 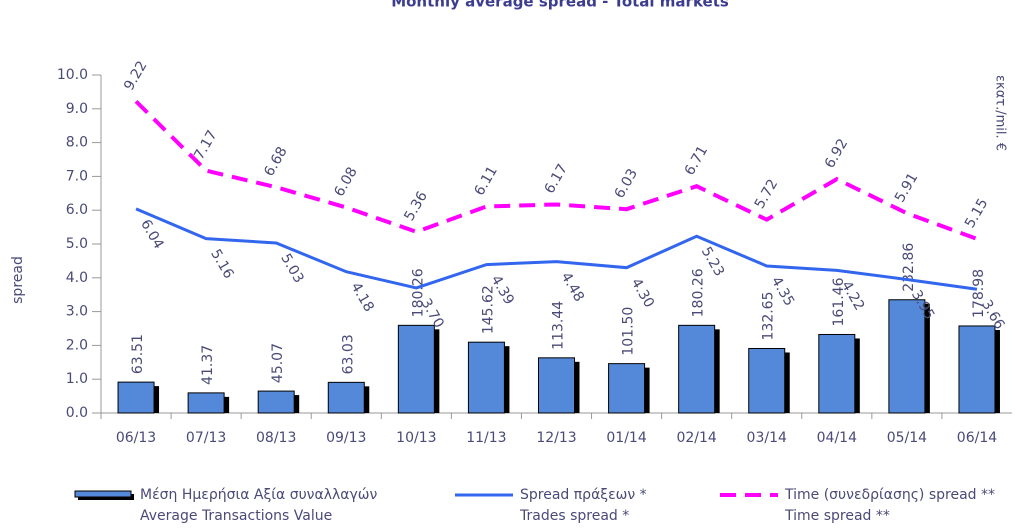 What do you see at coordinates (836, 153) in the screenshot?
I see `line-value-label: 6.92` at bounding box center [836, 153].